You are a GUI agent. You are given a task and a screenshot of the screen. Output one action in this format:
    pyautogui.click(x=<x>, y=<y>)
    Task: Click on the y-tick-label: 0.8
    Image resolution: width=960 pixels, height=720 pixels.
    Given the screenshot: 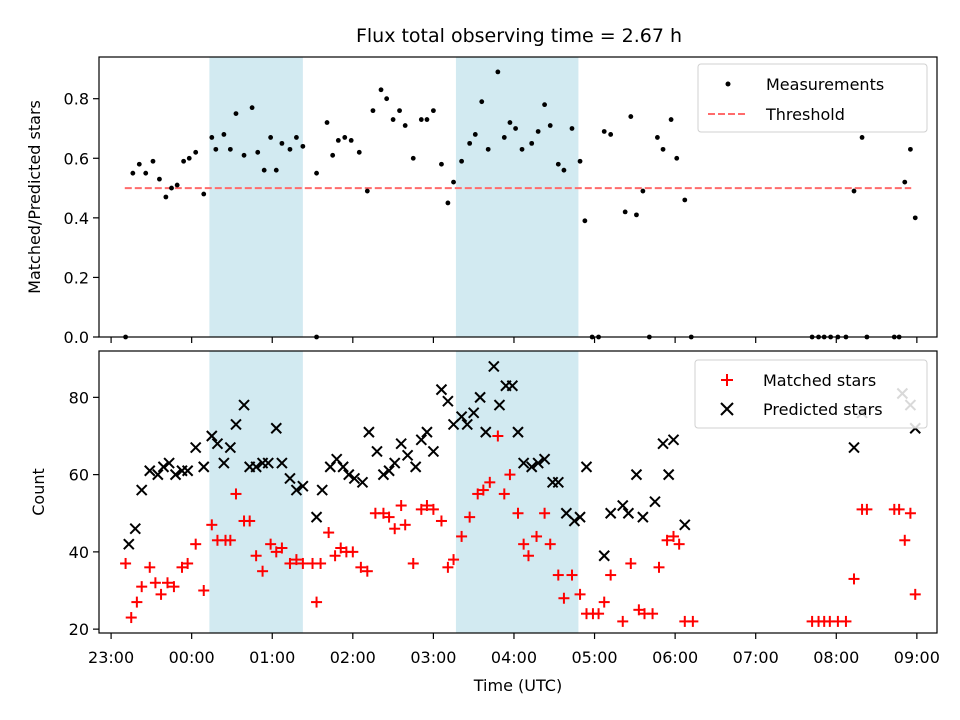 What is the action you would take?
    pyautogui.click(x=76, y=99)
    